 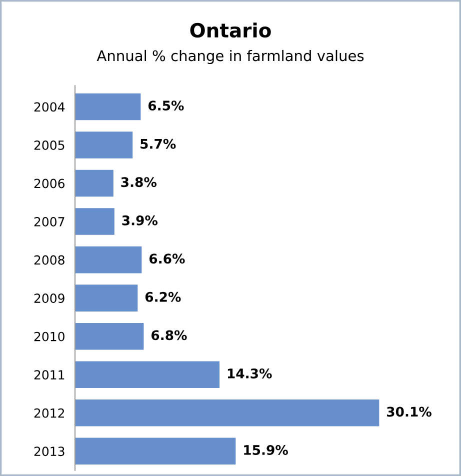 I want to click on data-label: 6.2%, so click(x=163, y=297).